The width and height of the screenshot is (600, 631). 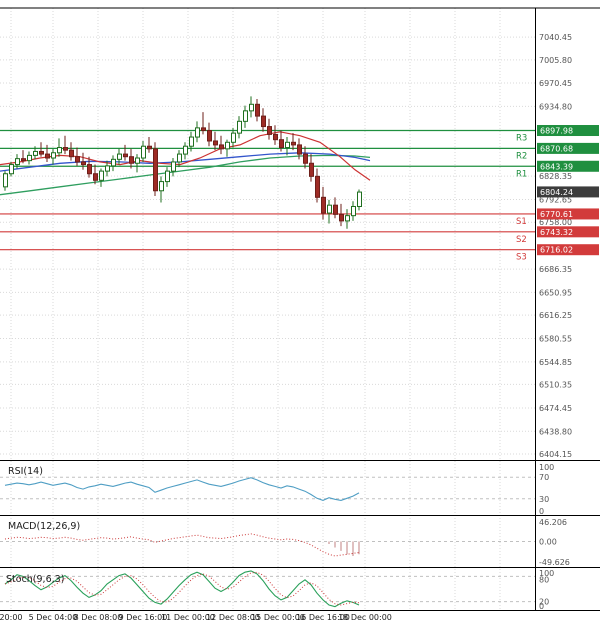 I want to click on time-axis-label: 11 Dec 00:00, so click(x=188, y=617).